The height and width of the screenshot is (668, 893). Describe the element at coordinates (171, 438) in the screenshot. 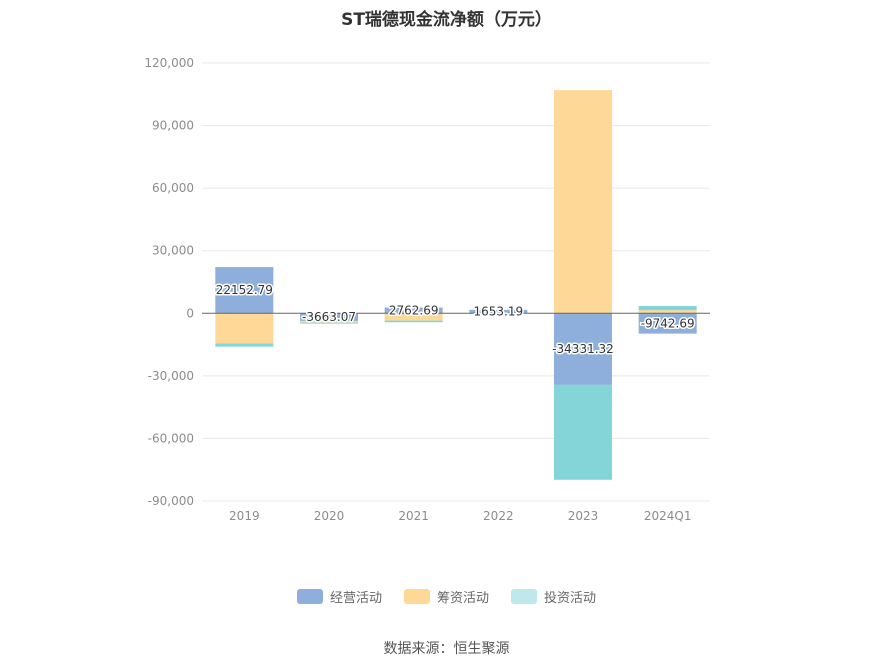

I see `y-tick-label: -60,000` at that location.